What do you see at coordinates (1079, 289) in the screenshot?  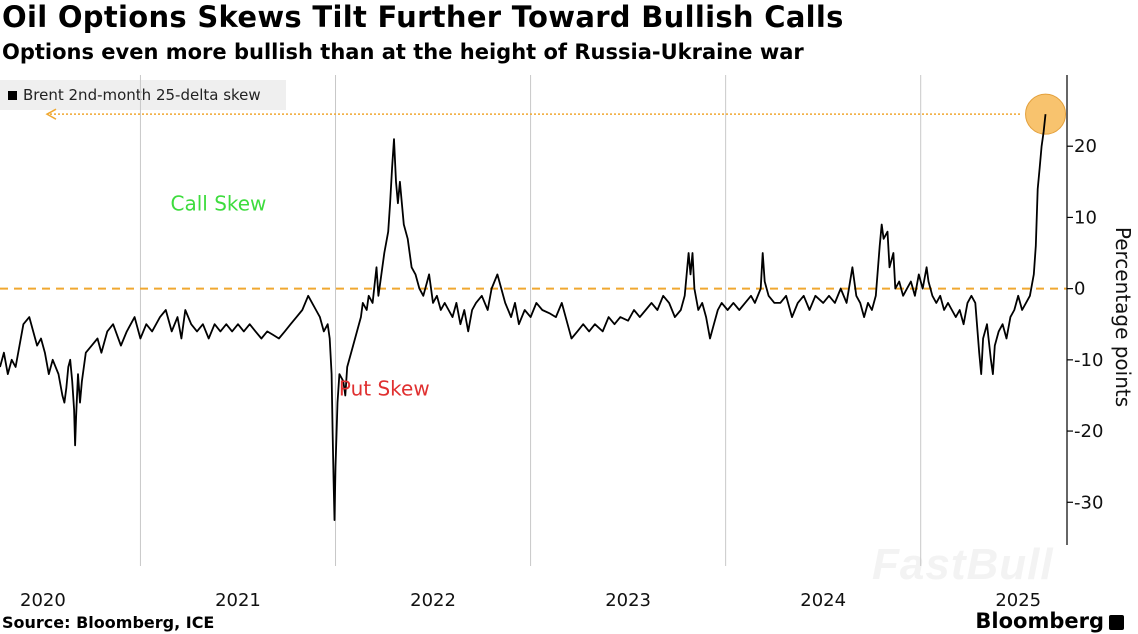 I see `y-tick-label-2: 0` at bounding box center [1079, 289].